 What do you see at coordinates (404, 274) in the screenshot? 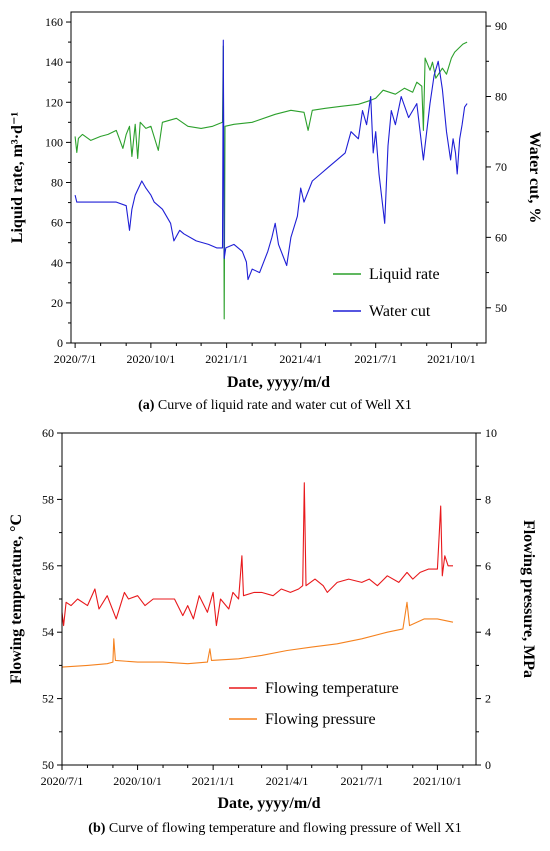
I see `legend-label: Liquid rate` at bounding box center [404, 274].